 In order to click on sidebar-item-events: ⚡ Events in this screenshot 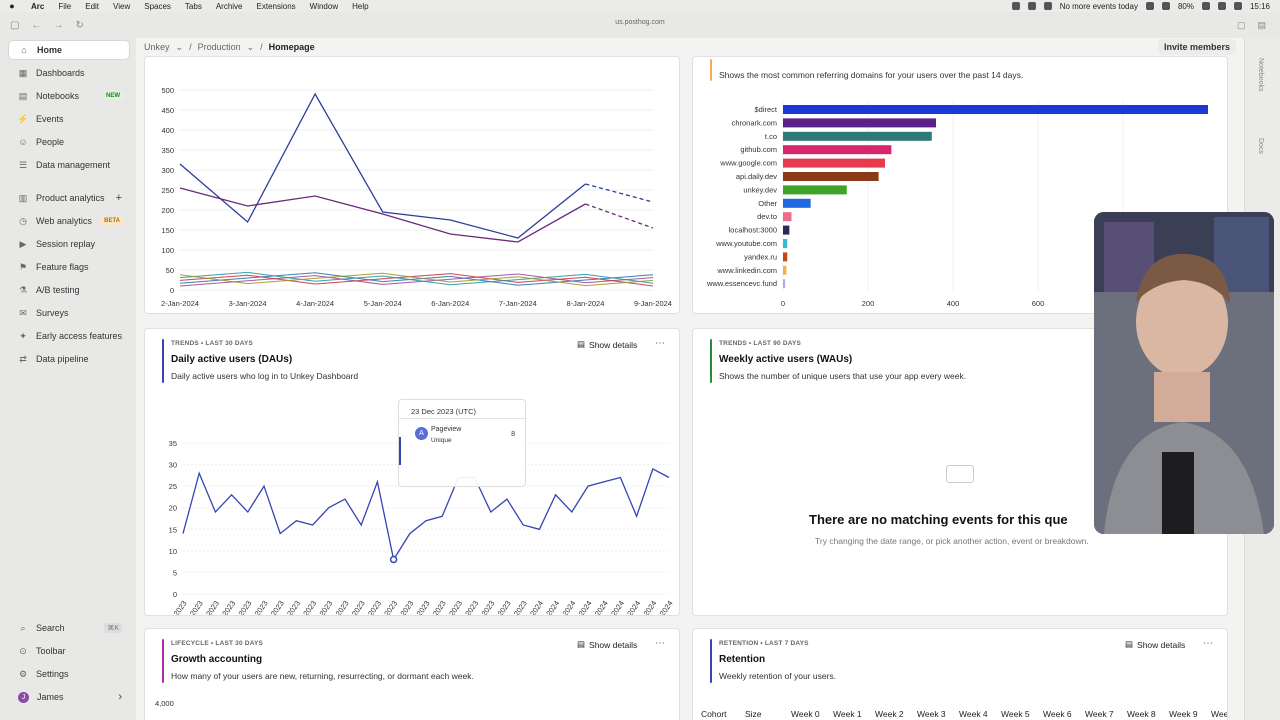, I will do `click(69, 119)`.